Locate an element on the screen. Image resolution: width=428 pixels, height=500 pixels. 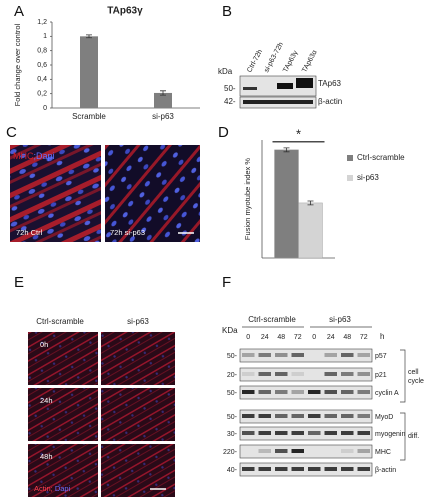
stain-blue: ;Dapi is located at coordinates (44, 156).